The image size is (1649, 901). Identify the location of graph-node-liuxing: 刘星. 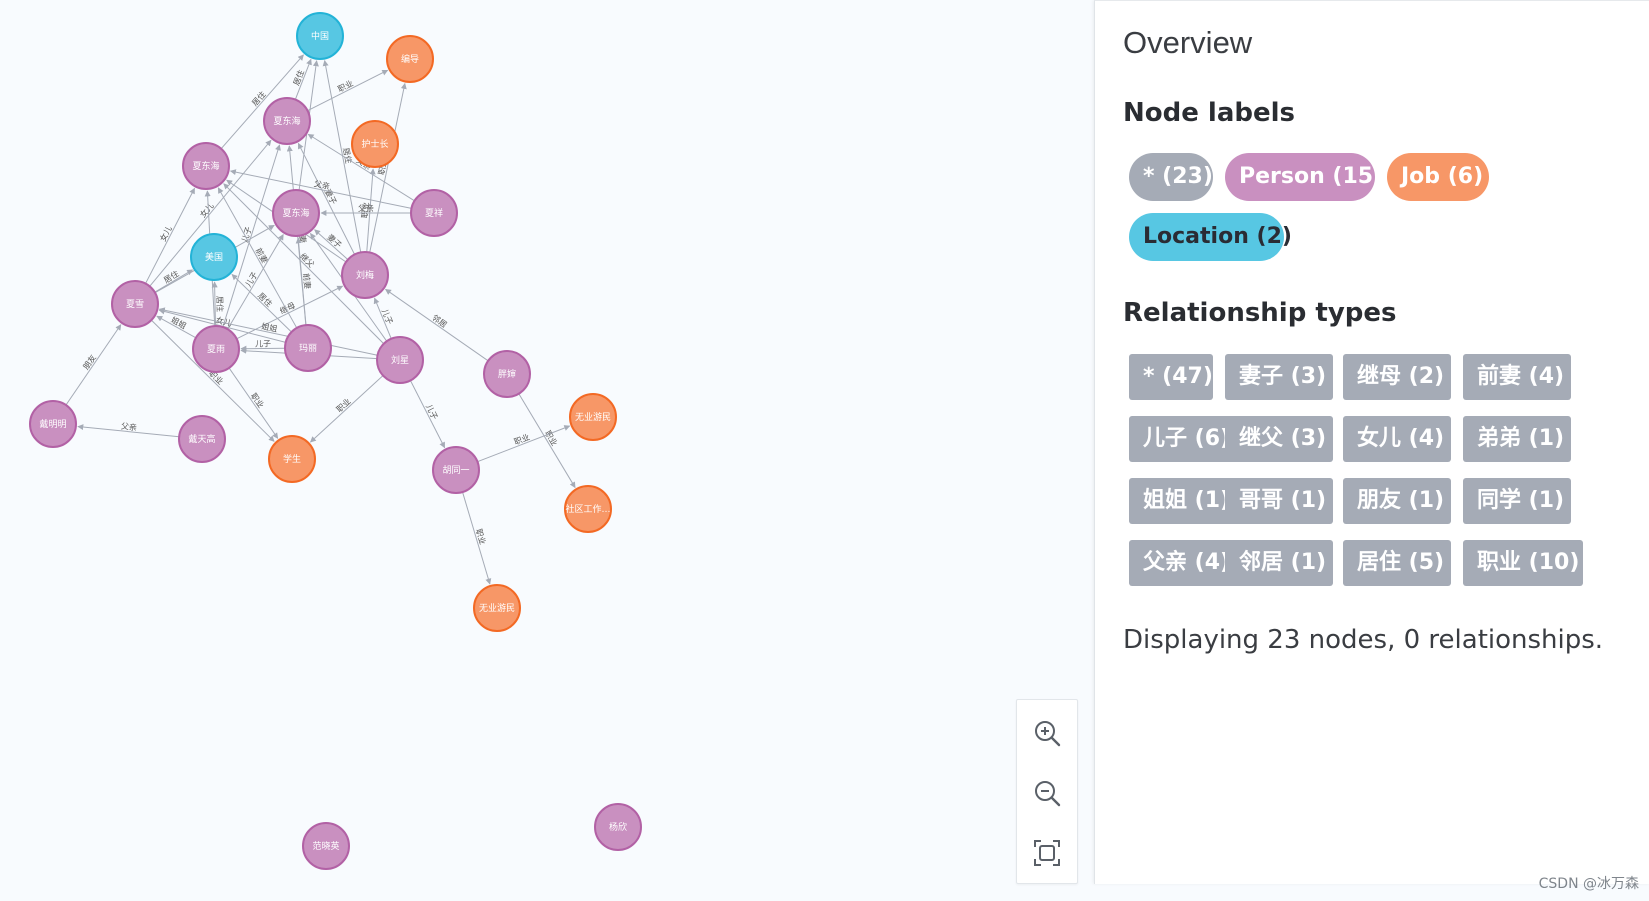
(400, 360).